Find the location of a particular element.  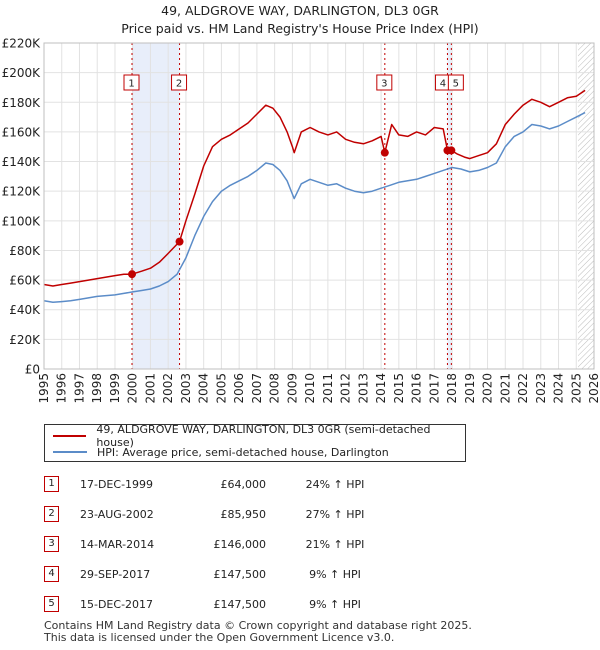

sale-marker-label: 1 is located at coordinates (131, 84).